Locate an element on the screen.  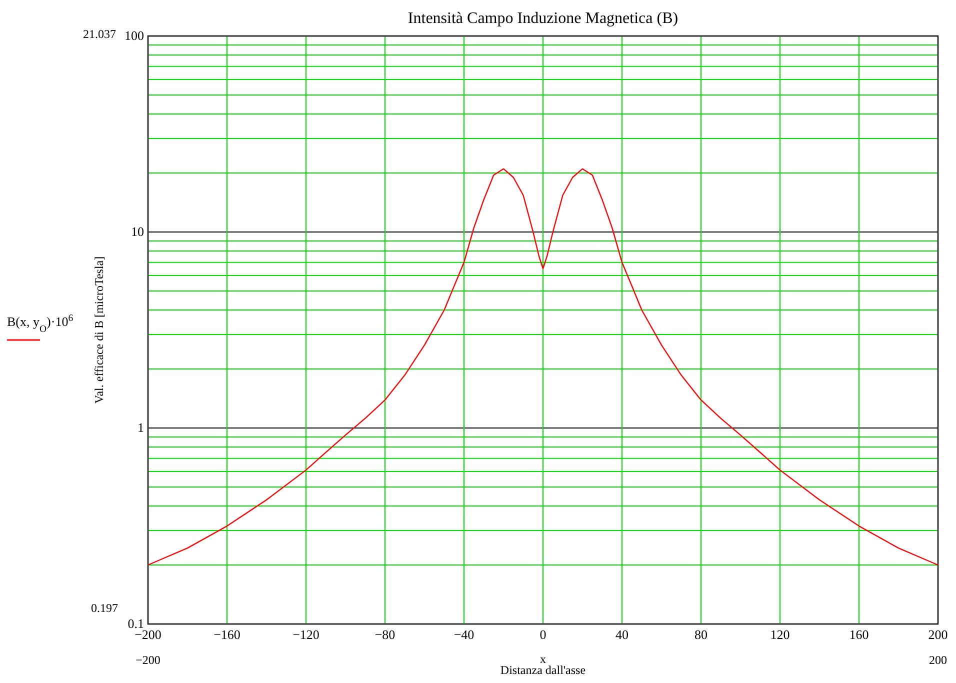
x-tick-label: 40 is located at coordinates (622, 634).